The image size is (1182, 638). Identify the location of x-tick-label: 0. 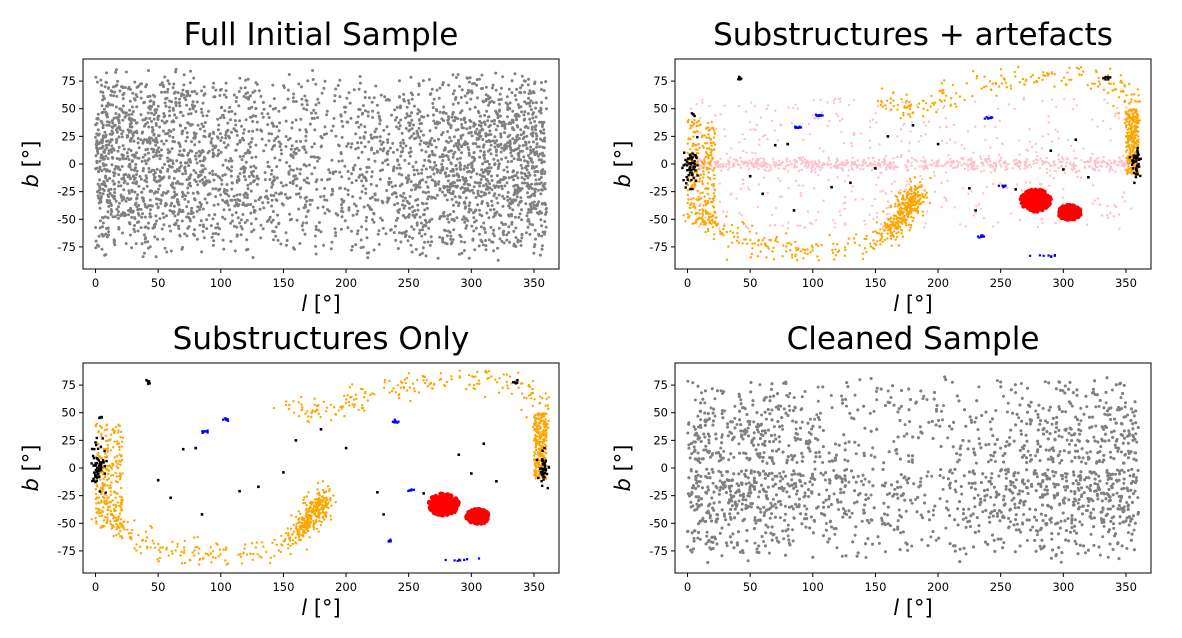
(95, 283).